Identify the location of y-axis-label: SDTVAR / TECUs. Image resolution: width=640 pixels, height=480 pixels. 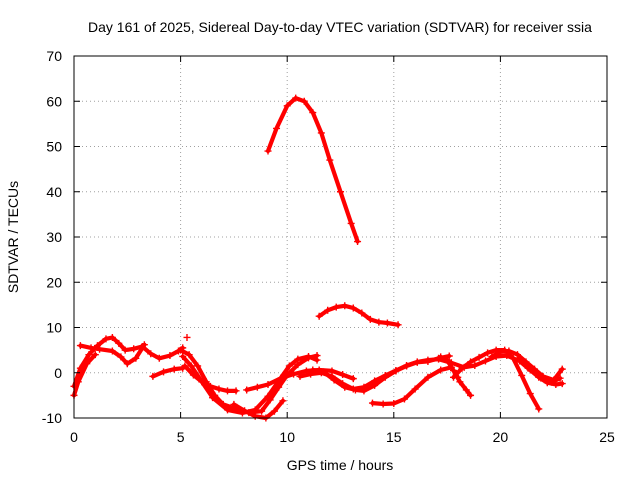
(13, 237).